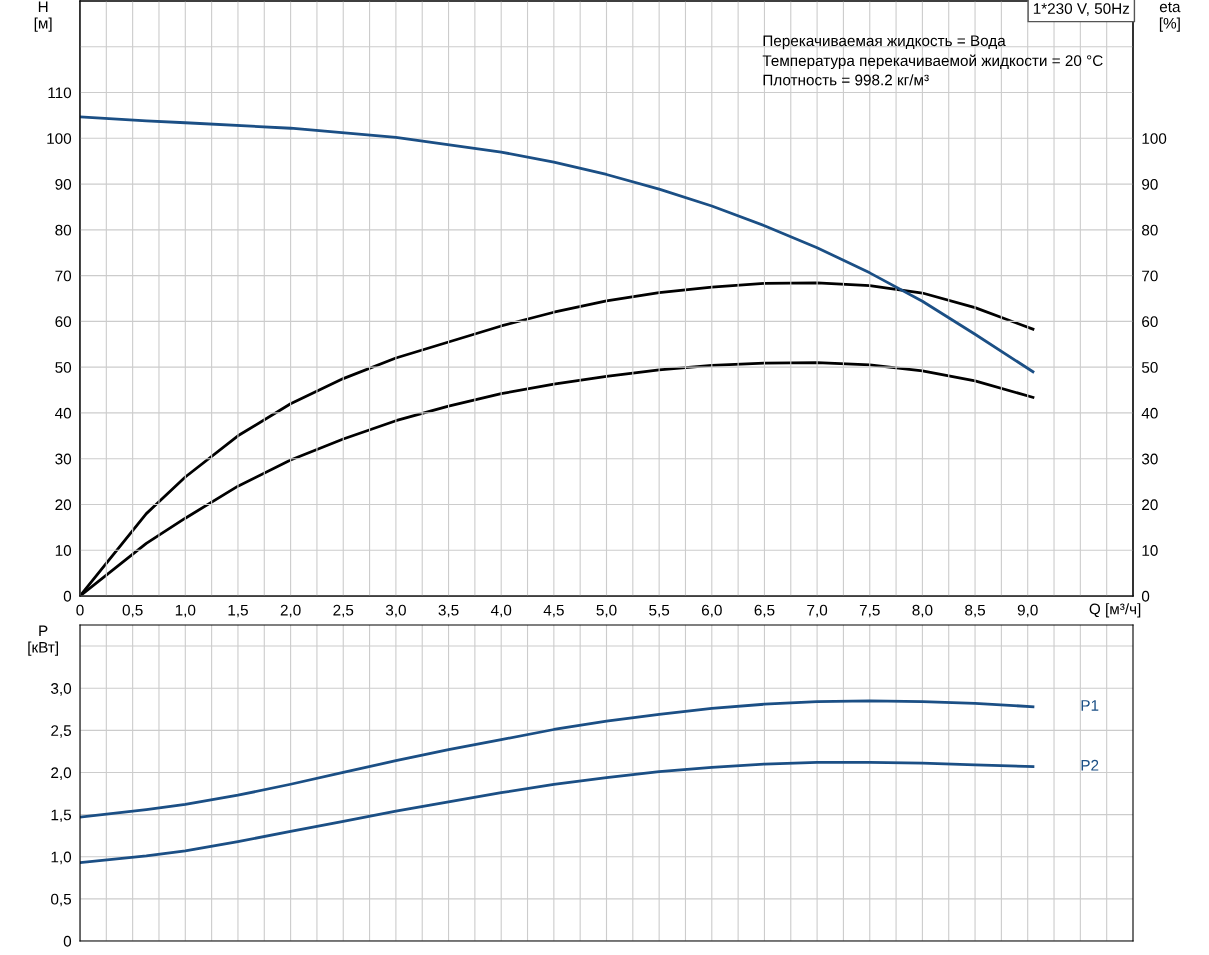 The image size is (1209, 955). Describe the element at coordinates (132, 611) in the screenshot. I see `x-tick-label: 0,5` at that location.